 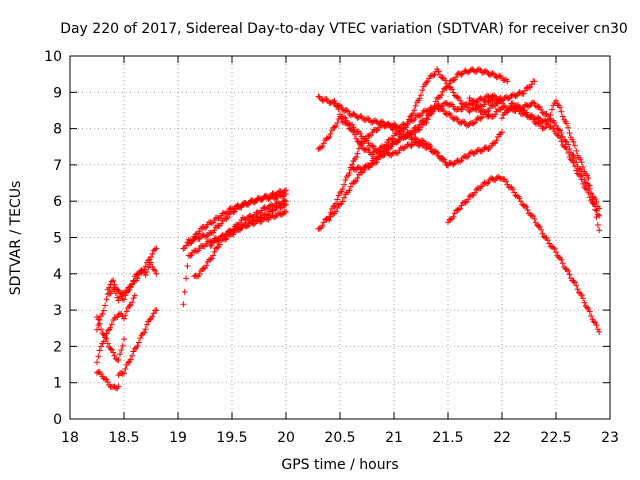 I want to click on y-tick-label: 9, so click(x=57, y=93).